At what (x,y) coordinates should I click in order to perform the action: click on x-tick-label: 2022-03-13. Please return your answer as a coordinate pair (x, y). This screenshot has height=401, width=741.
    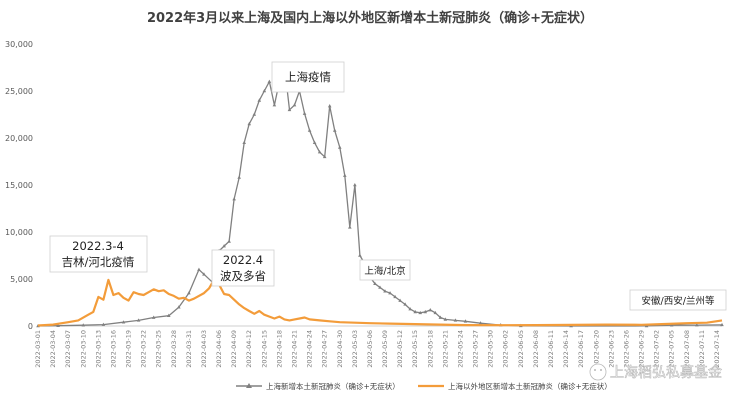
    Looking at the image, I should click on (98, 349).